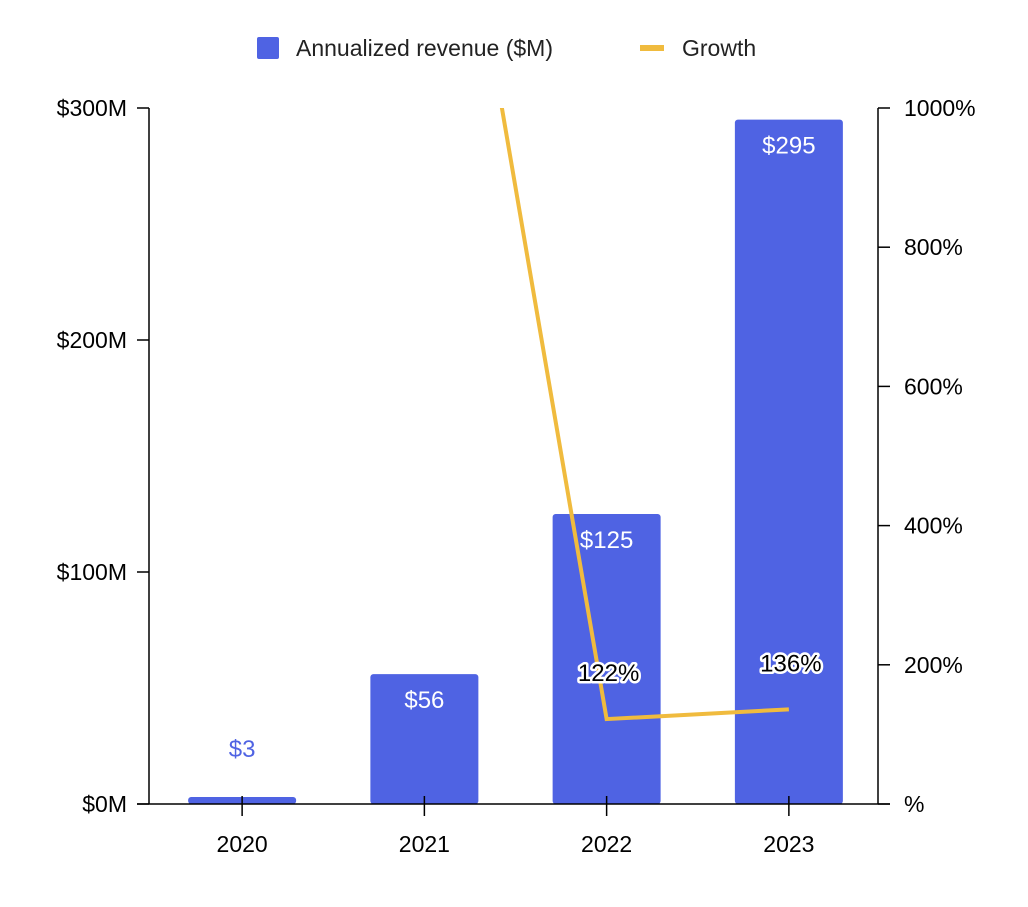  I want to click on bar-2021, so click(424, 739).